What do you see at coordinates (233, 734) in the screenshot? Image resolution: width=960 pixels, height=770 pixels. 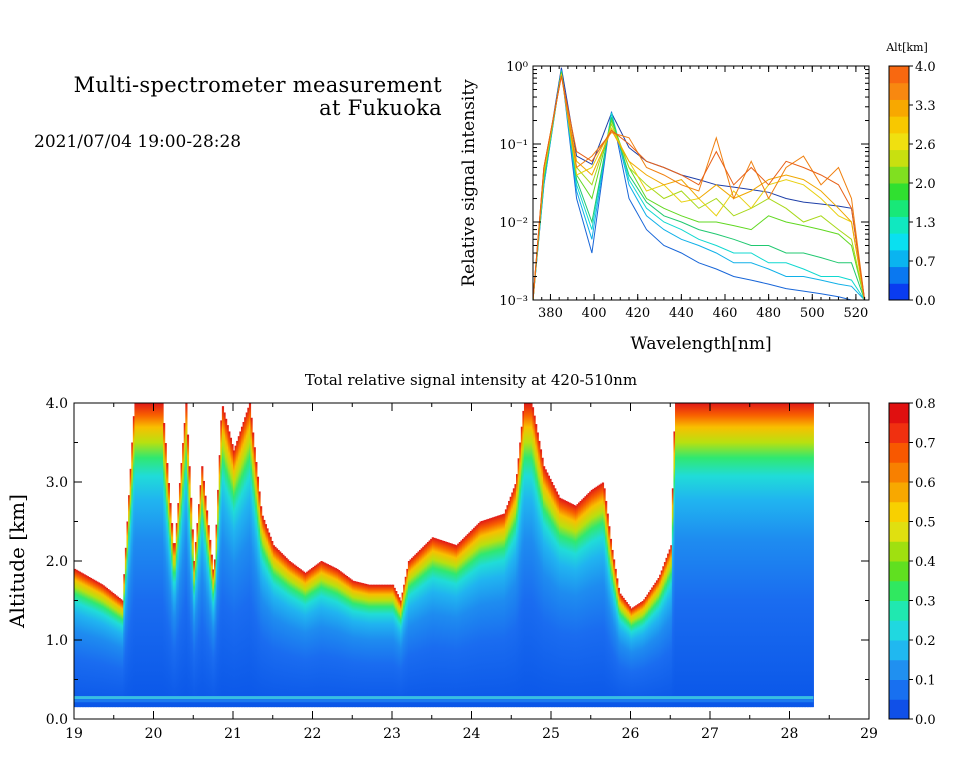 I see `heatmap-xtick-label: 21` at bounding box center [233, 734].